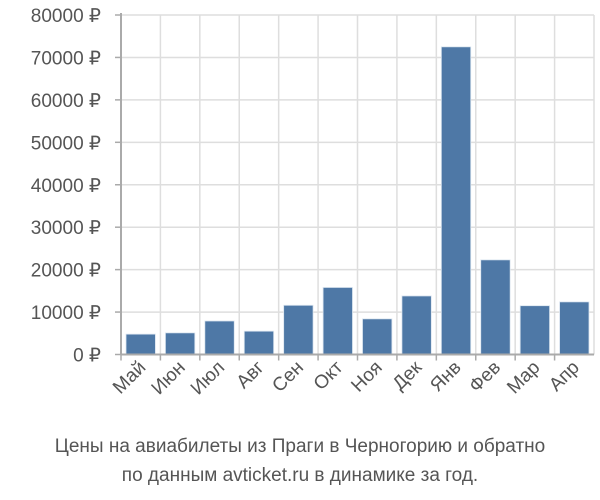 This screenshot has width=600, height=500. Describe the element at coordinates (564, 376) in the screenshot. I see `x-tick-label: Апр` at that location.